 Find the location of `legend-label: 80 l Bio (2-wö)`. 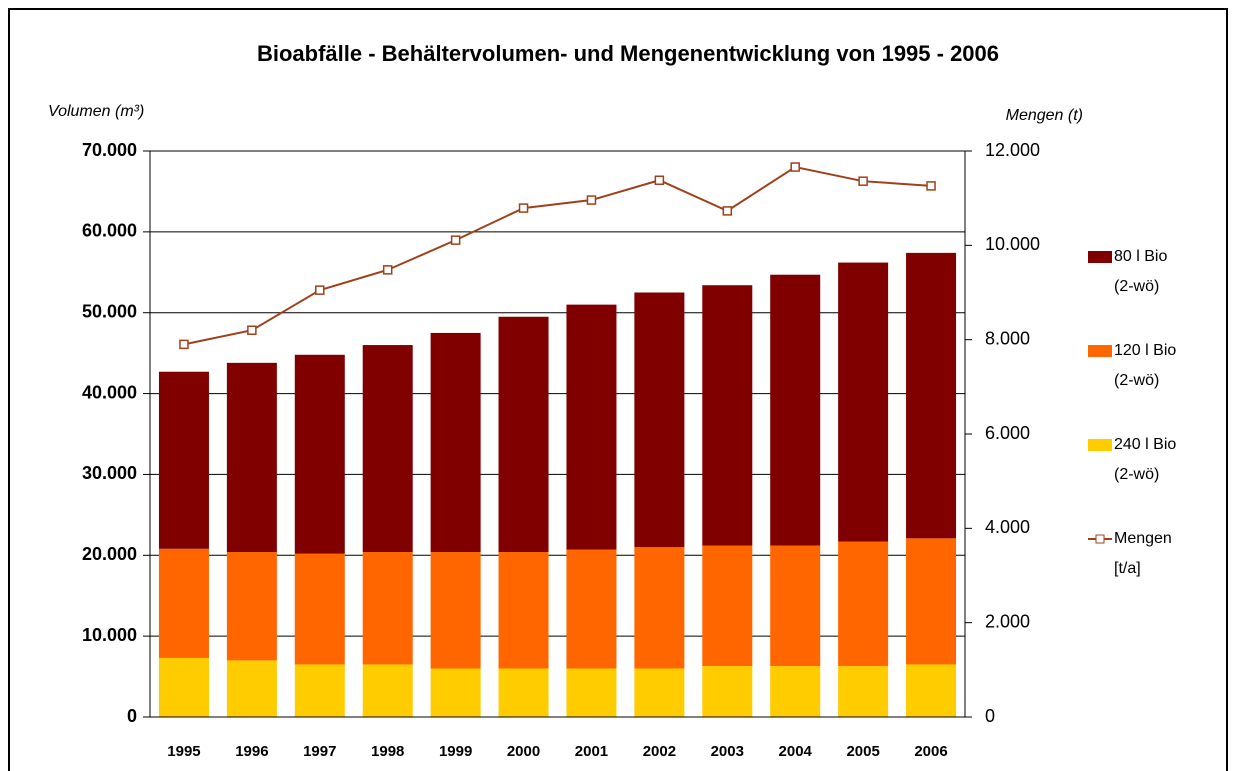

legend-label: 80 l Bio (2-wö) is located at coordinates (1141, 271).